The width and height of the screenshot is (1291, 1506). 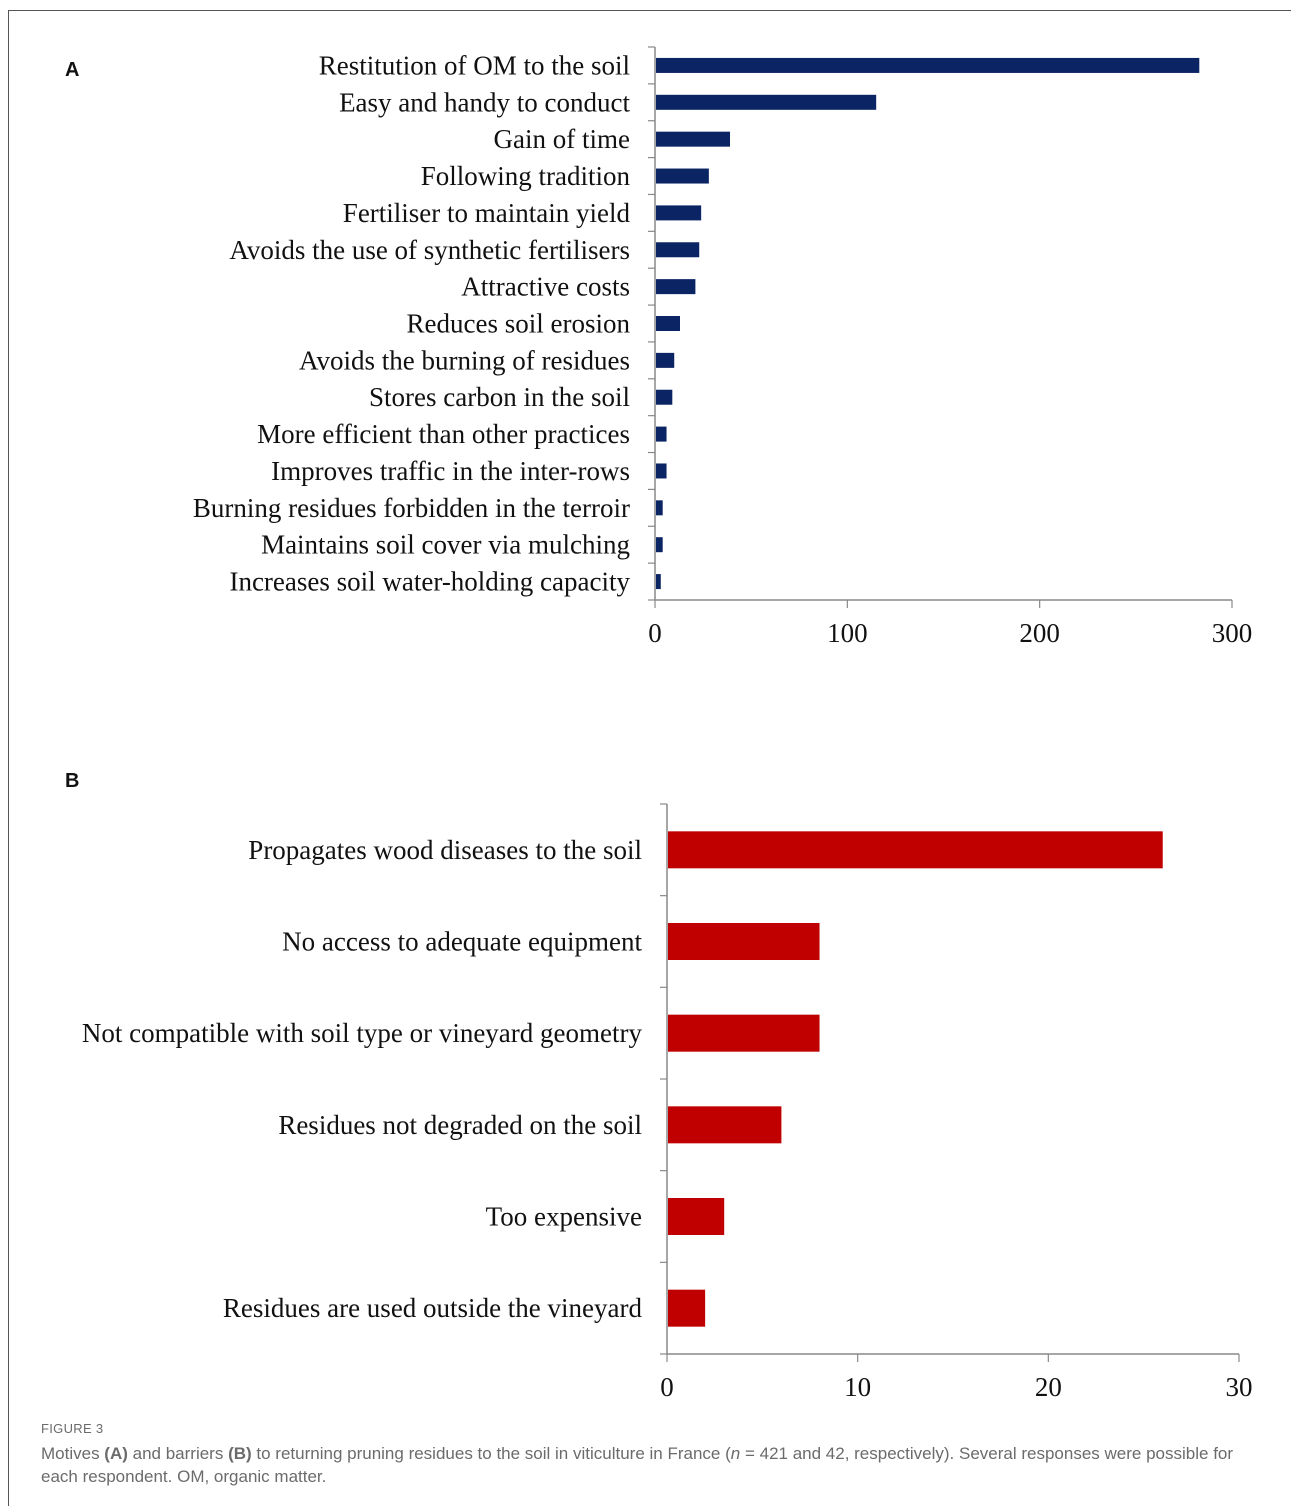 I want to click on chart-a-category-label: Stores carbon in the soil, so click(x=499, y=397).